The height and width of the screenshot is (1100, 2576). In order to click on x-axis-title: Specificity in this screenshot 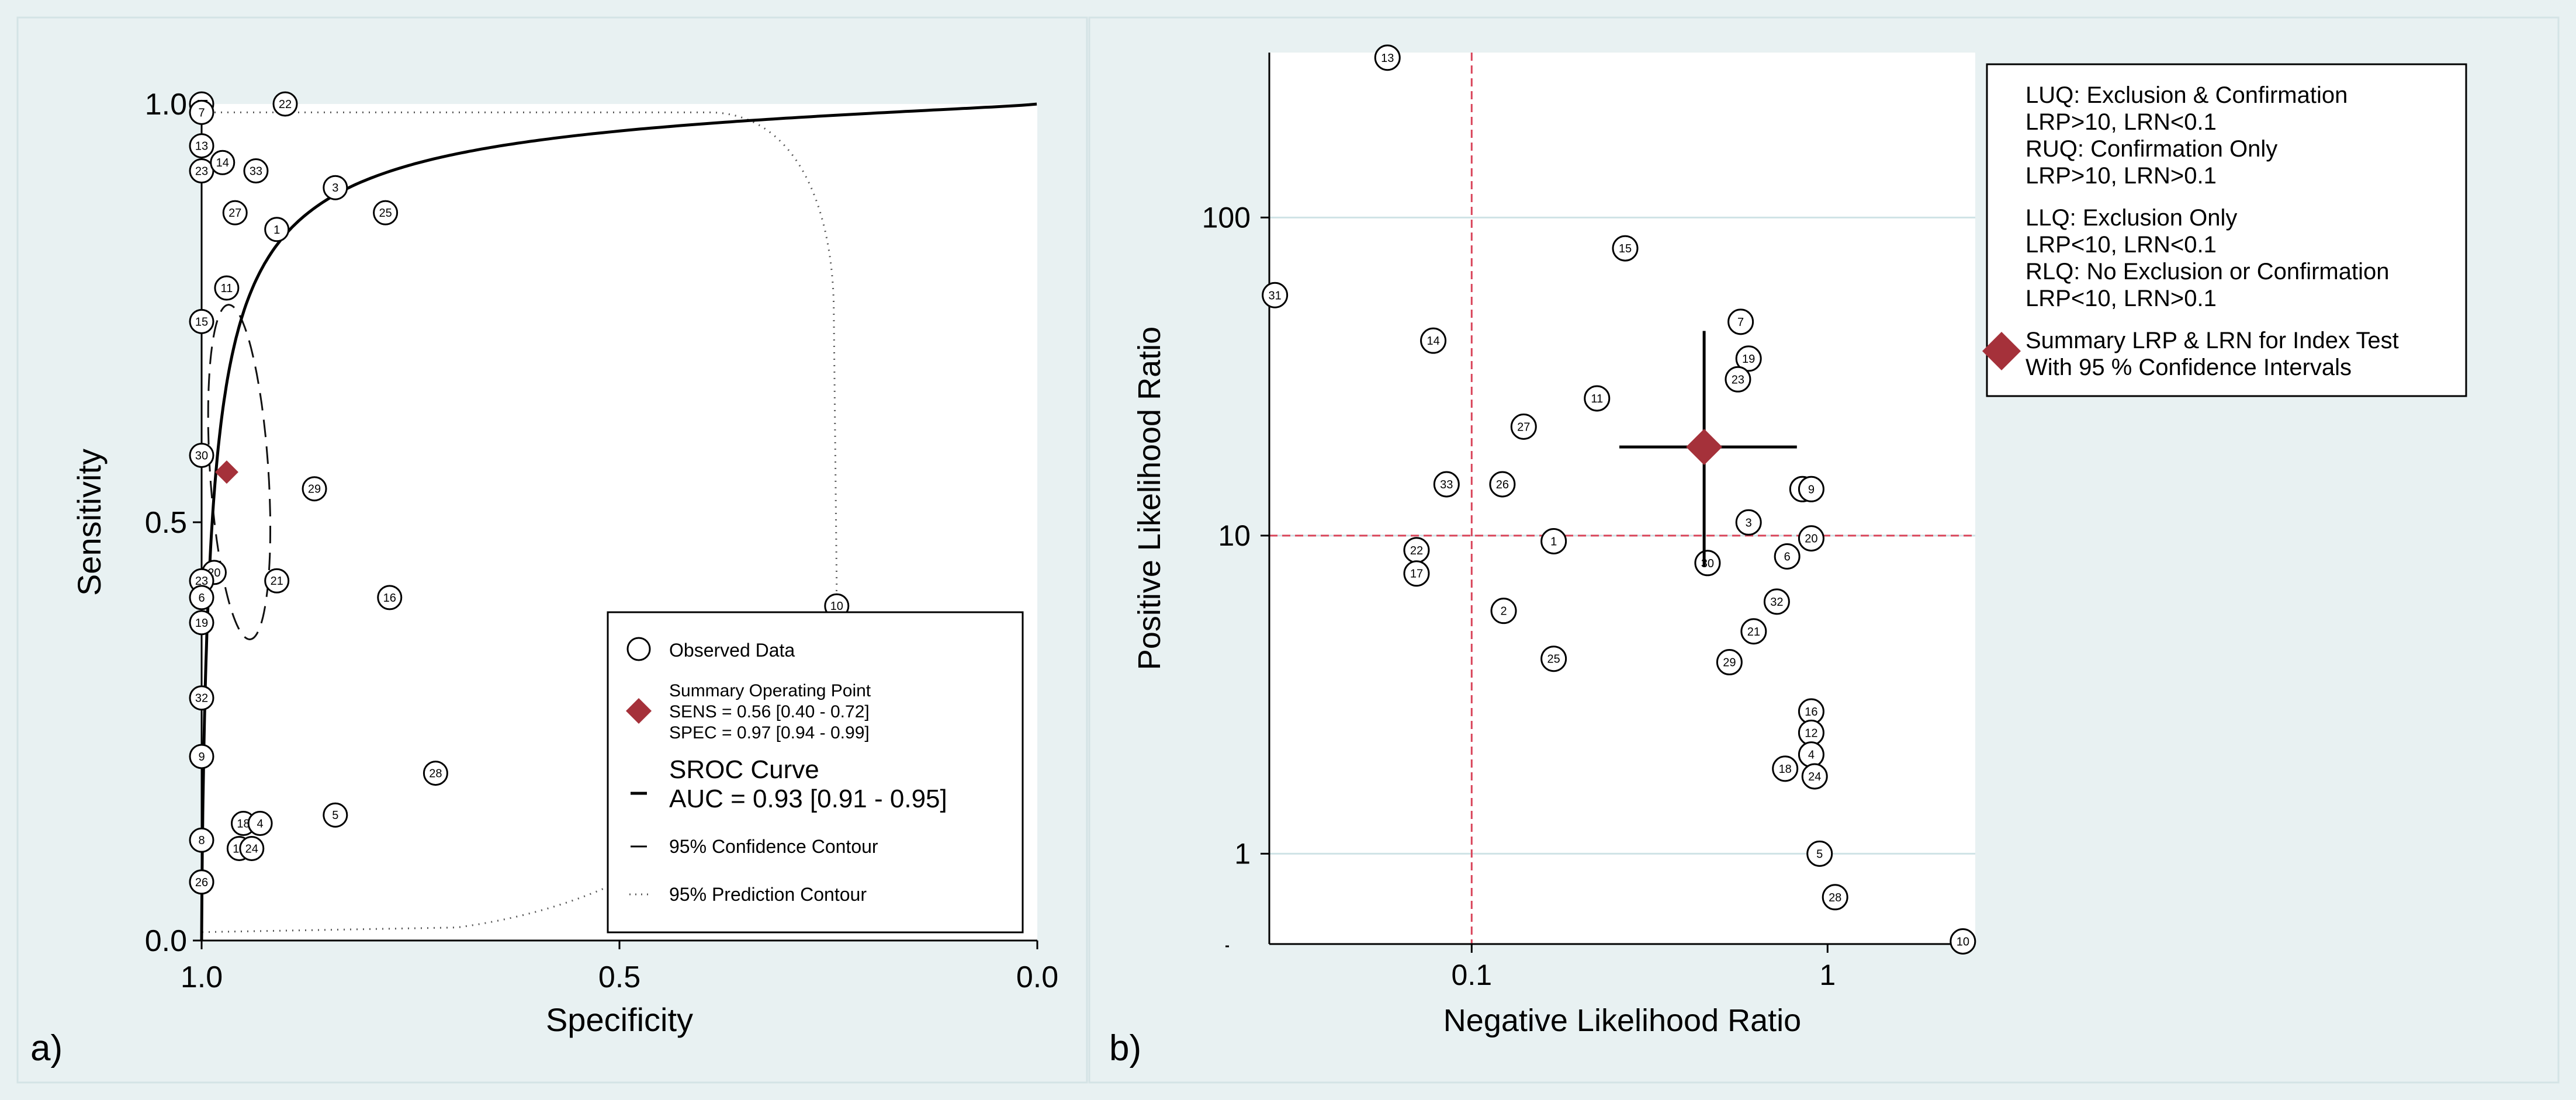, I will do `click(620, 1020)`.